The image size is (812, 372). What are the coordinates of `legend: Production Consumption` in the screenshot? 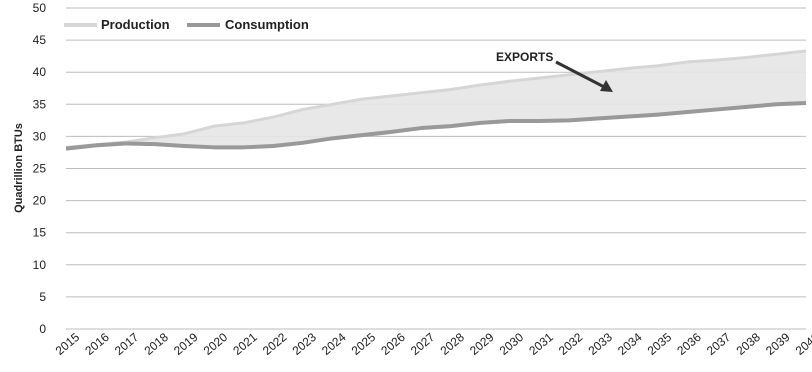 It's located at (186, 24).